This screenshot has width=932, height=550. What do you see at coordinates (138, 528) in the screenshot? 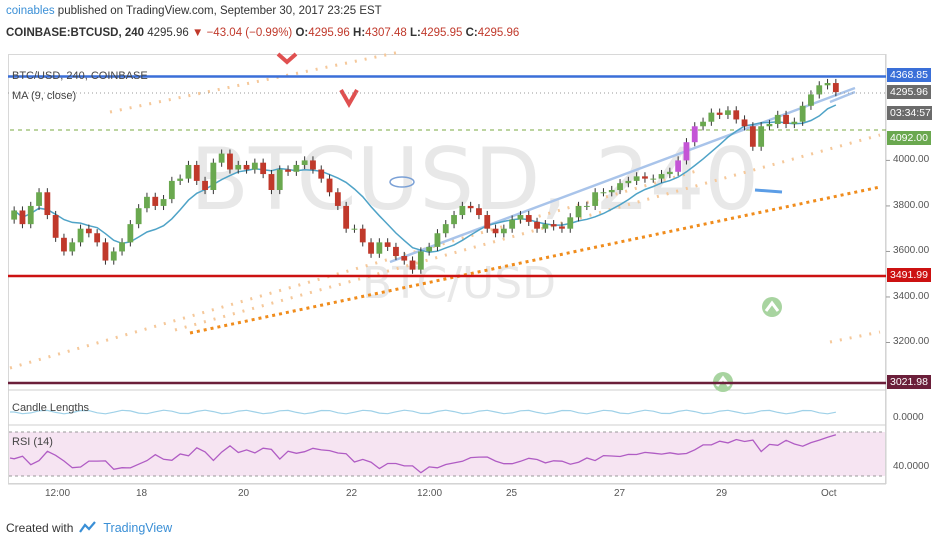
I see `tradingview-brand: TradingView` at bounding box center [138, 528].